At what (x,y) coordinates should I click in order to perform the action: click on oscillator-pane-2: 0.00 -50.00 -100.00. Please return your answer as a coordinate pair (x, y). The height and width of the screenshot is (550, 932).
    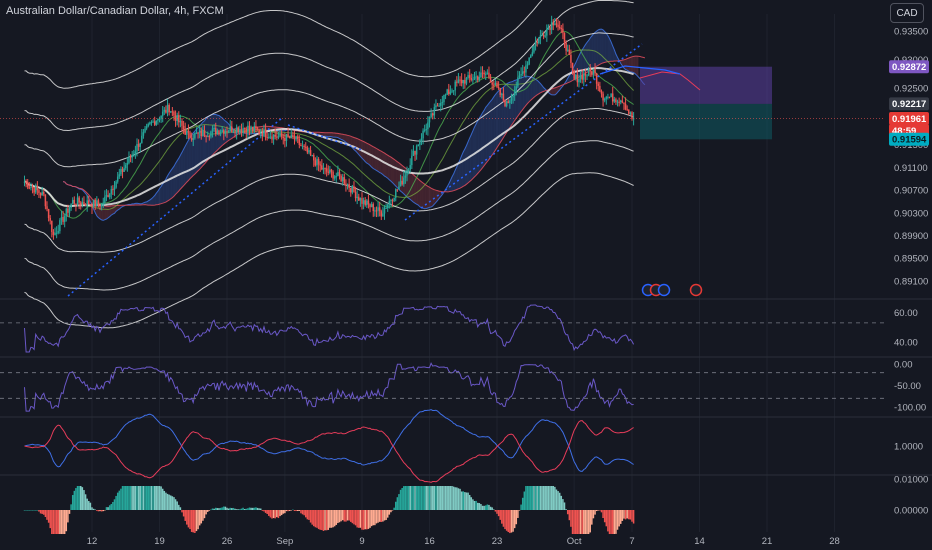
    Looking at the image, I should click on (463, 387).